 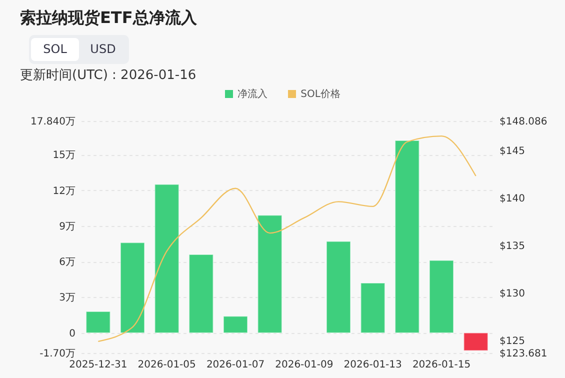 I want to click on x-tick-label: 2026-01-09, so click(x=304, y=365).